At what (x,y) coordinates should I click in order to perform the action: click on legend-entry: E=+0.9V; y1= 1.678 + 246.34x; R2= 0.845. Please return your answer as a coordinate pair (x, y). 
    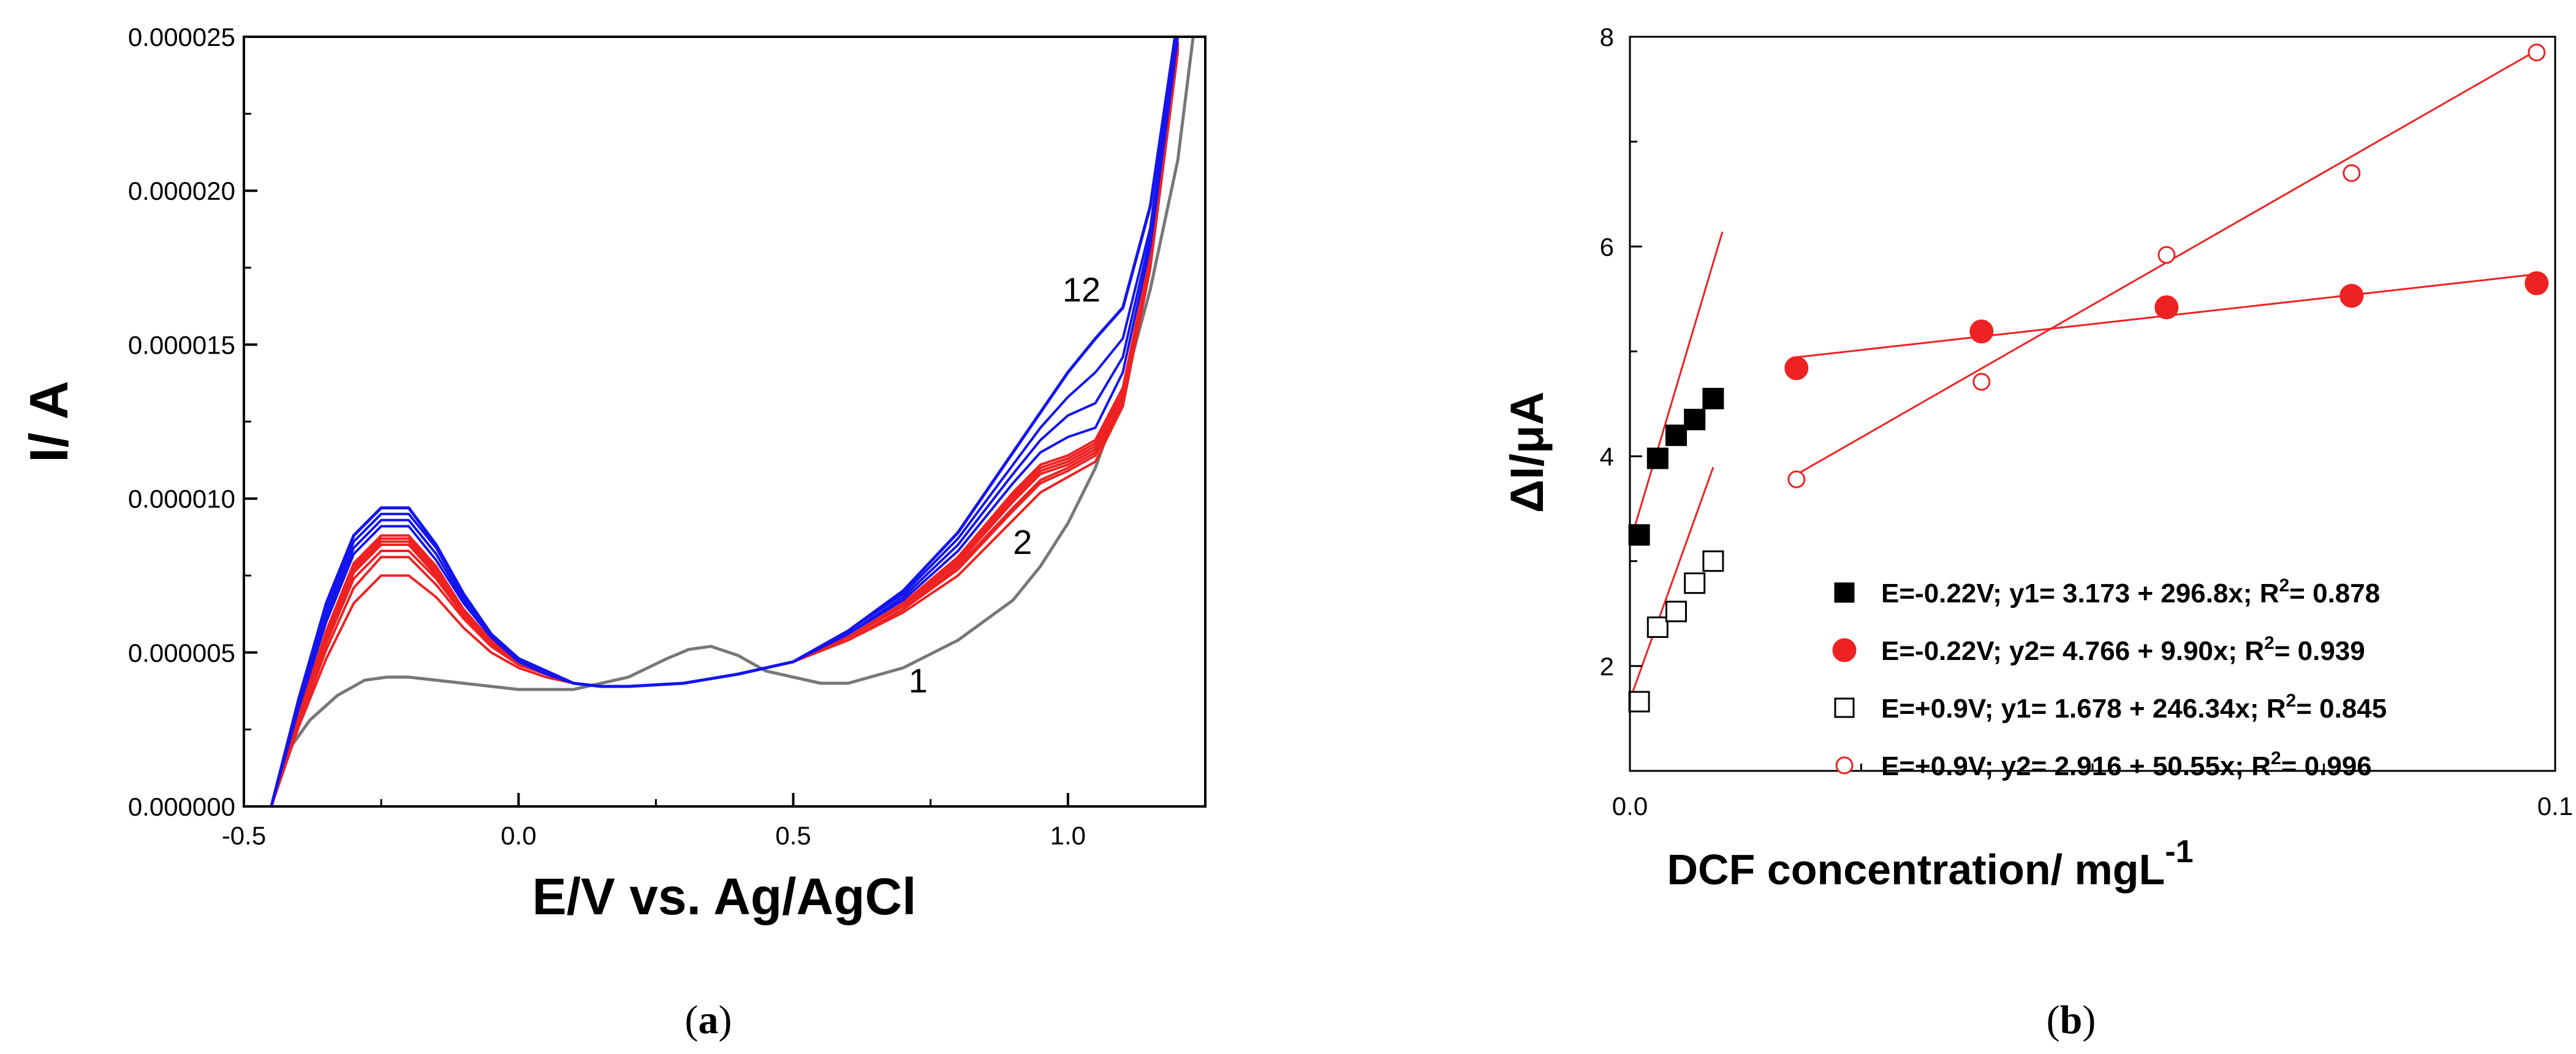
    Looking at the image, I should click on (2134, 707).